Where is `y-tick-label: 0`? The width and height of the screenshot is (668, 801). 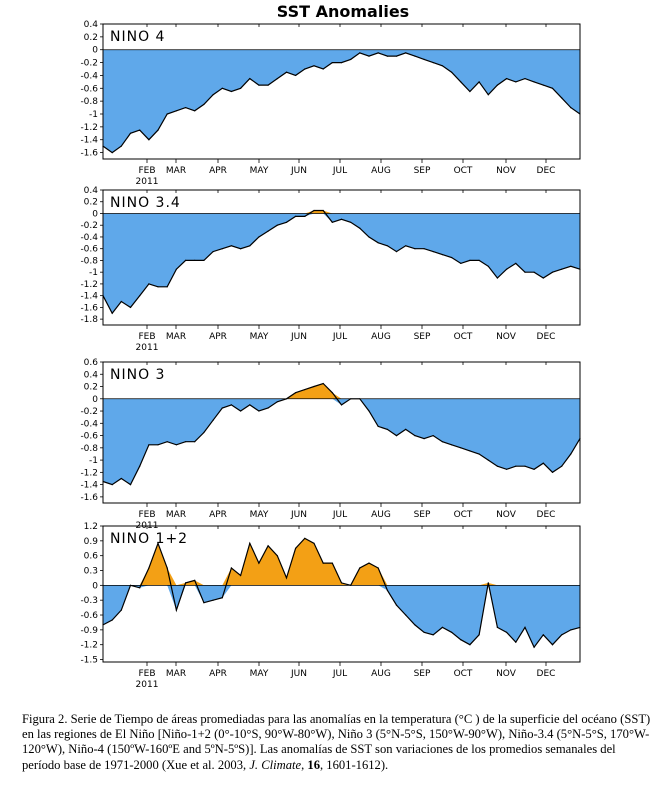 y-tick-label: 0 is located at coordinates (95, 214).